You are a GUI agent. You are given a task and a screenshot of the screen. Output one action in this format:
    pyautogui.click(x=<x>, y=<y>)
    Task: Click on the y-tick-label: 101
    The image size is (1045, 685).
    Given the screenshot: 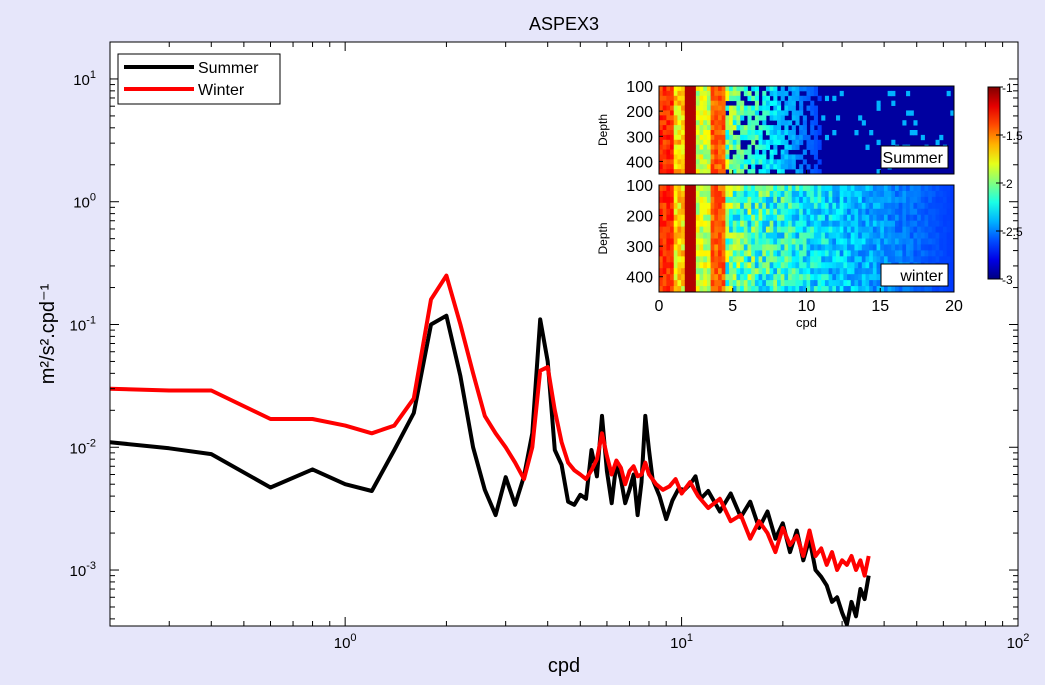 What is the action you would take?
    pyautogui.click(x=84, y=79)
    